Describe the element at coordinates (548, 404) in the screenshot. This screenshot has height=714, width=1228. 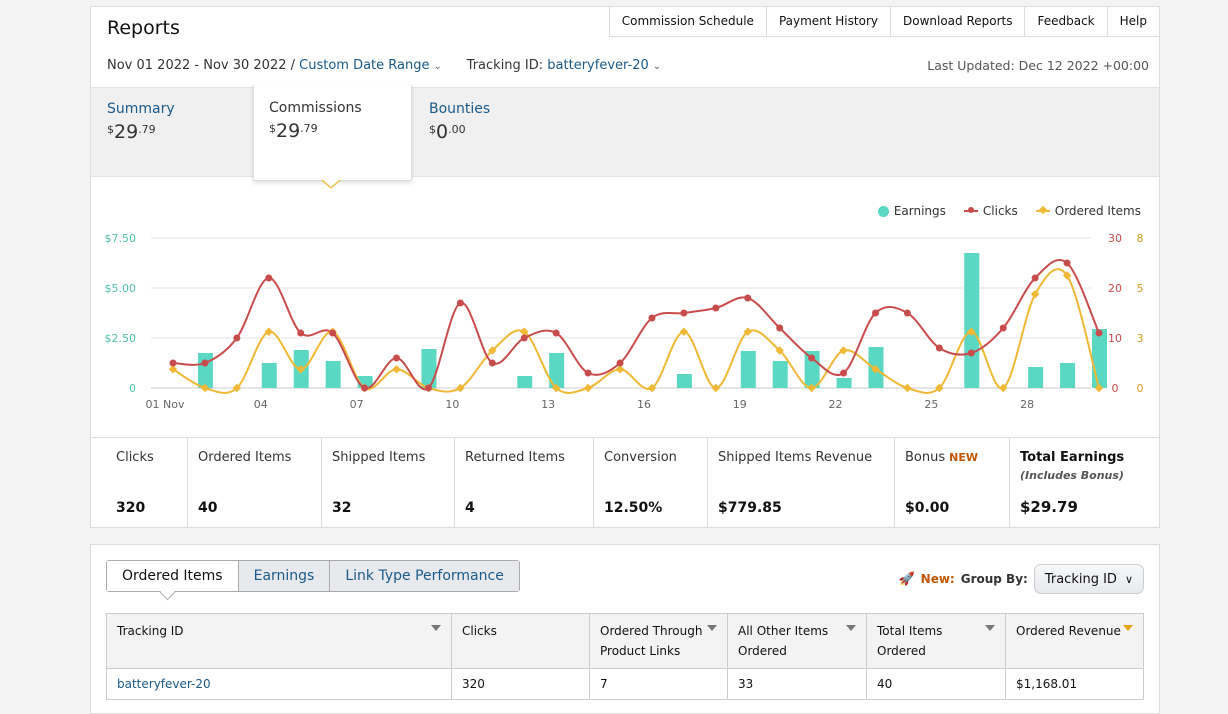
I see `x-tick-label: 13` at that location.